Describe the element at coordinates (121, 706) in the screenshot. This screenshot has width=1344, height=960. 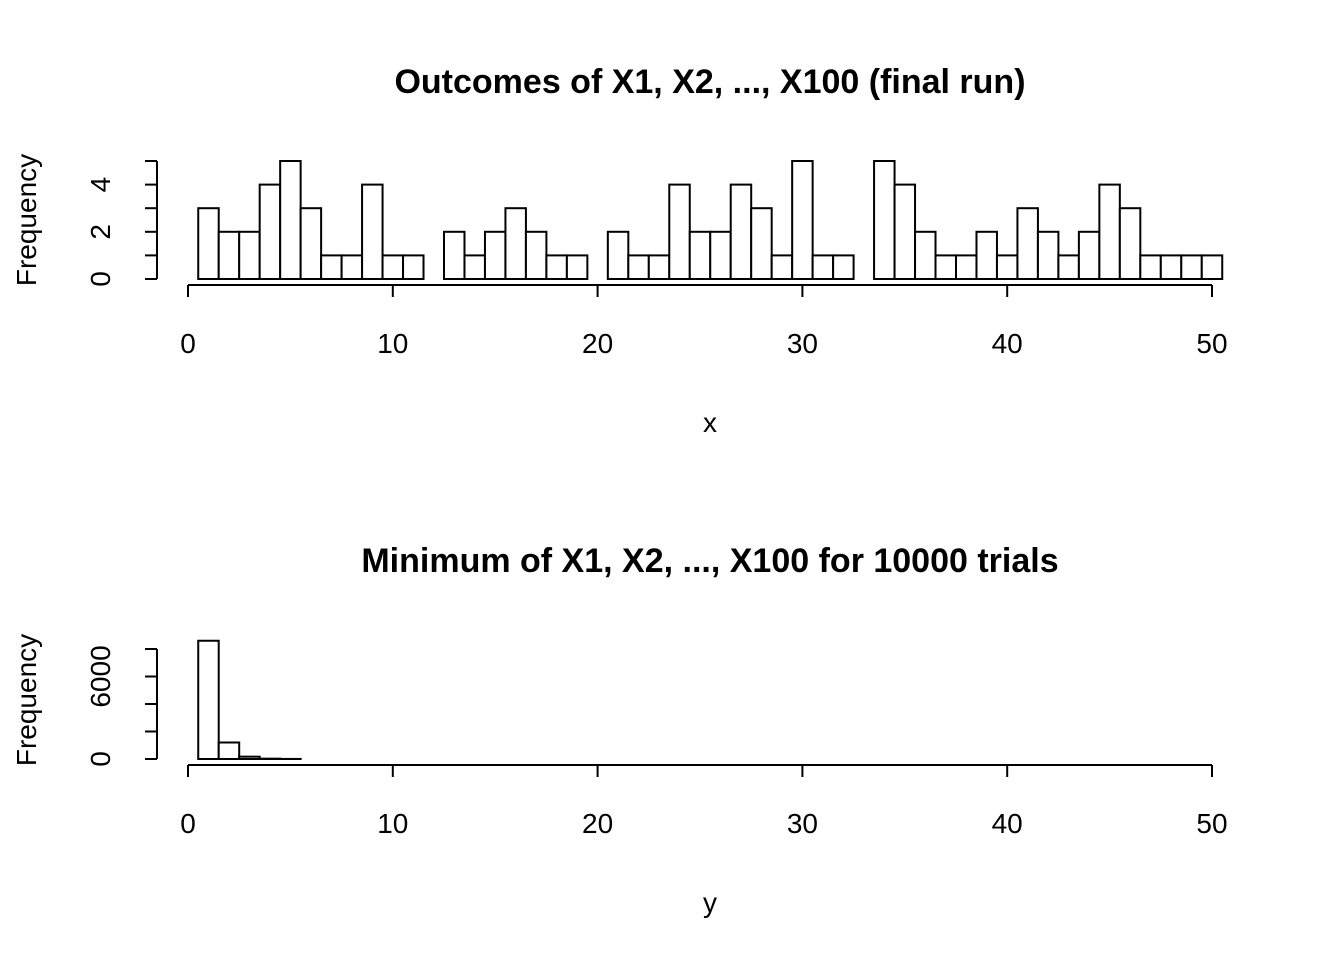
I see `y-axis: 0 6000` at that location.